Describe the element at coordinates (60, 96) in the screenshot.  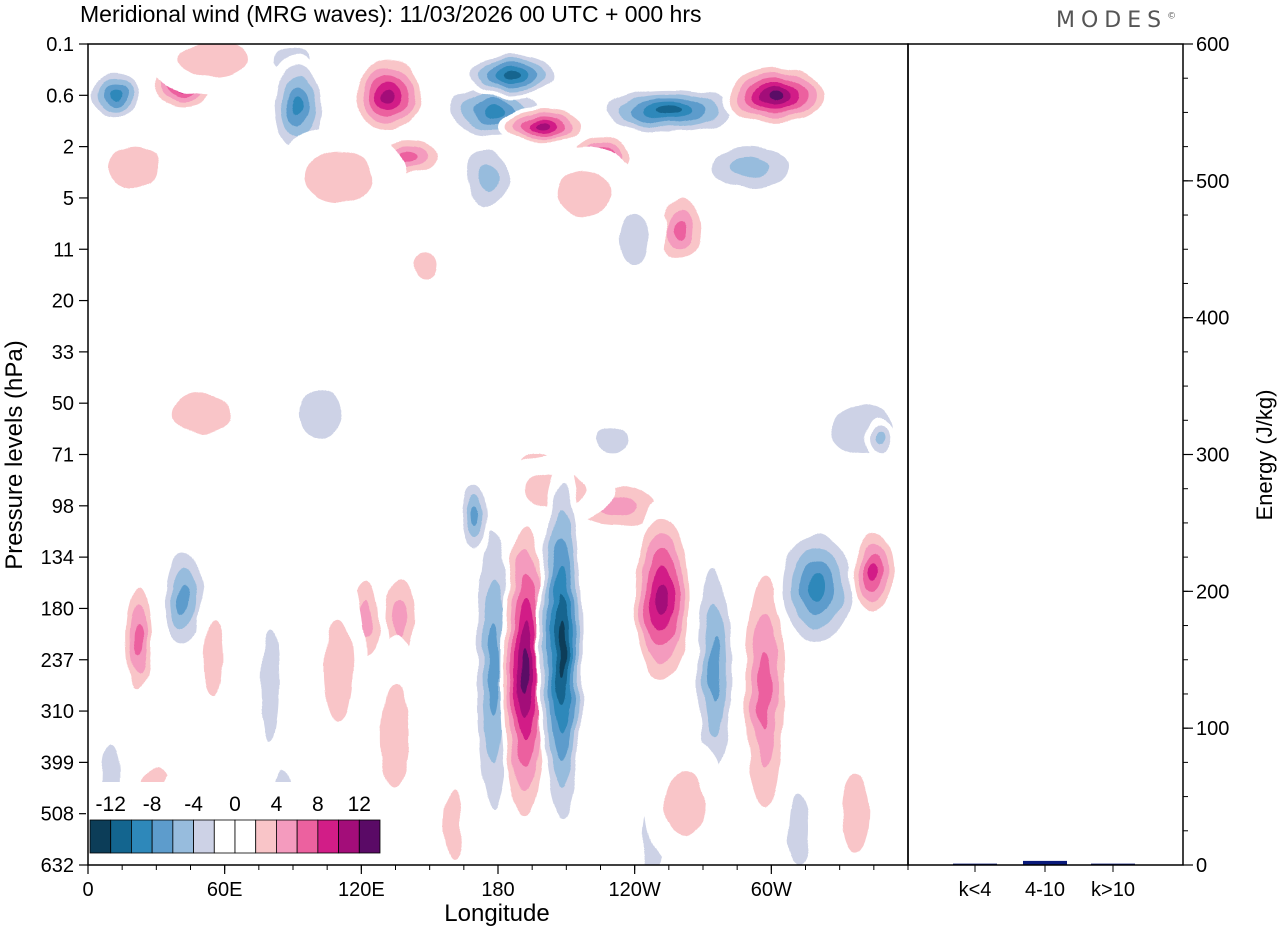
I see `y-tick-label: 0.6` at that location.